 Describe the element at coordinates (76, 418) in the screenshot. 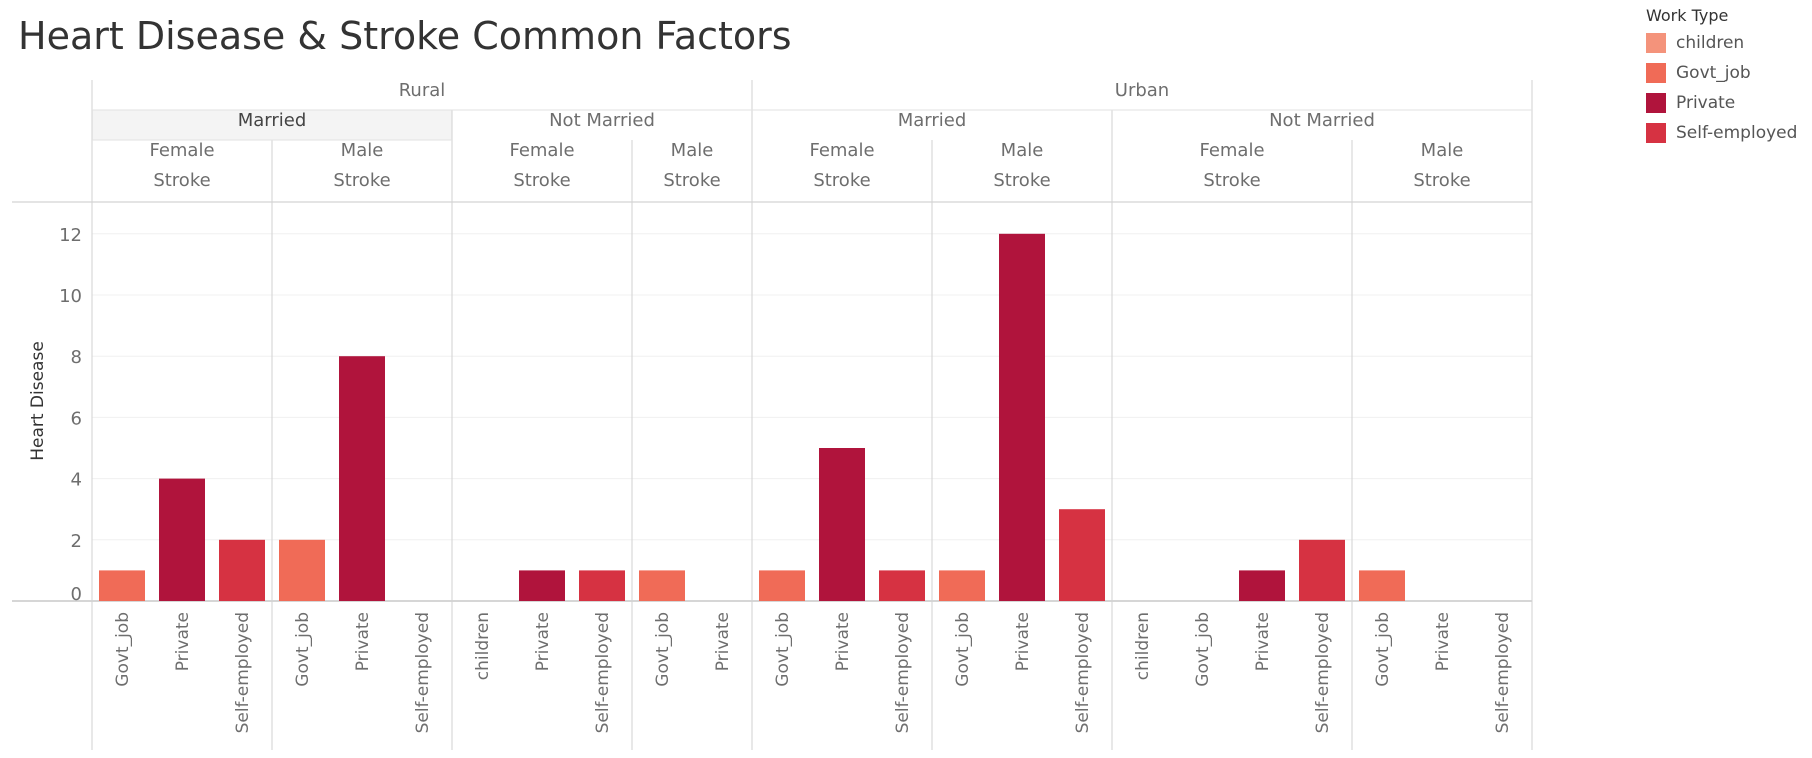

I see `y-tick-label: 6` at that location.